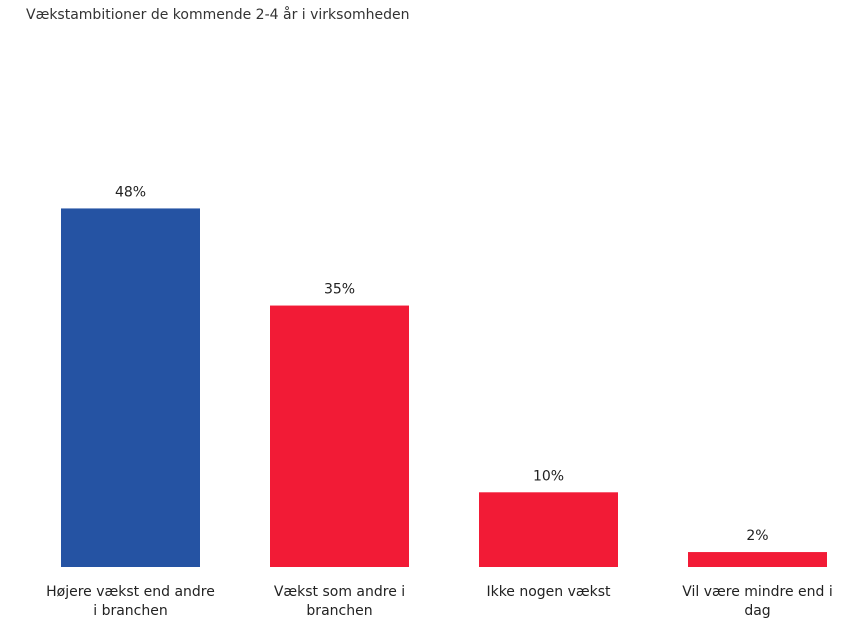 This screenshot has width=846, height=627. I want to click on value-label: 10%, so click(548, 476).